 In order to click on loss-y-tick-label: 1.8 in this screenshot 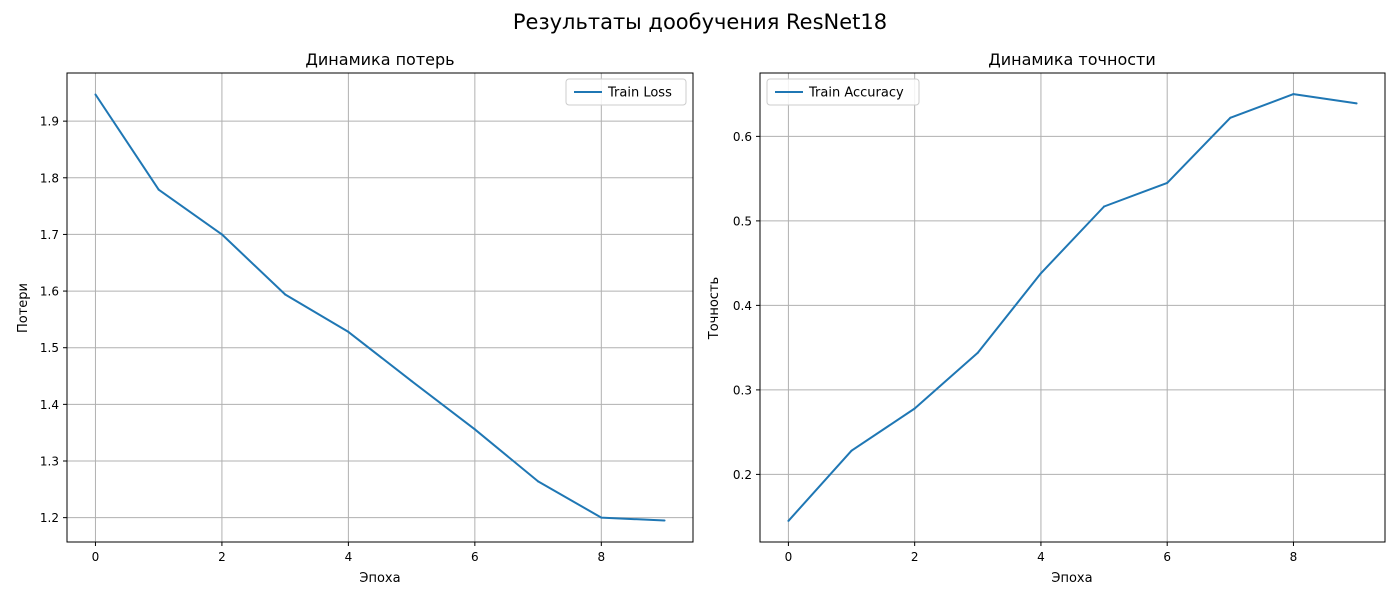, I will do `click(49, 178)`.